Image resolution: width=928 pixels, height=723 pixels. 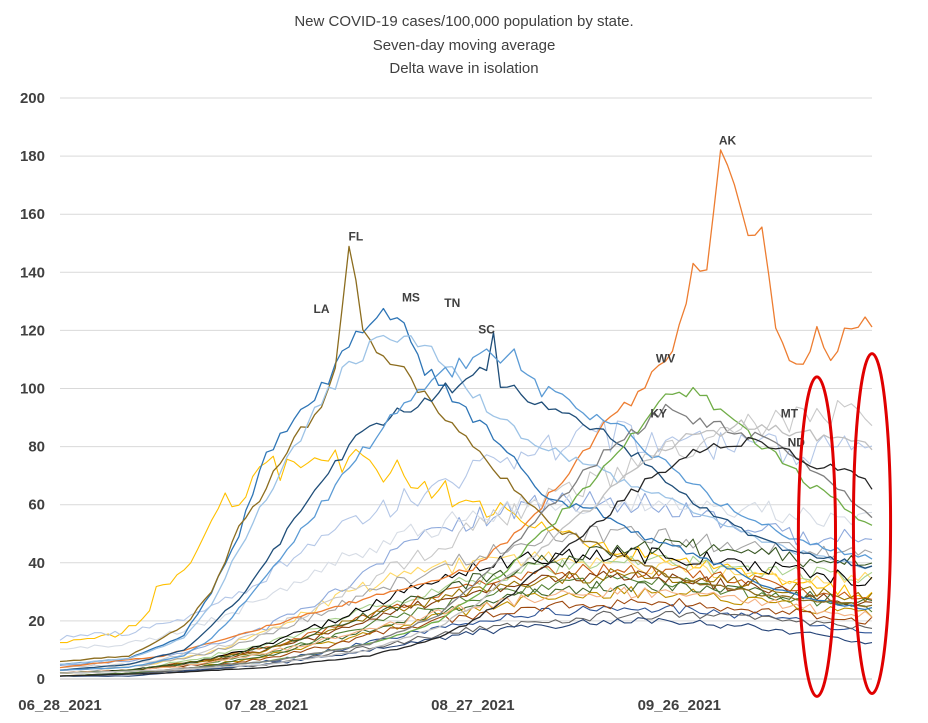 What do you see at coordinates (665, 358) in the screenshot?
I see `state-label-wv: WV` at bounding box center [665, 358].